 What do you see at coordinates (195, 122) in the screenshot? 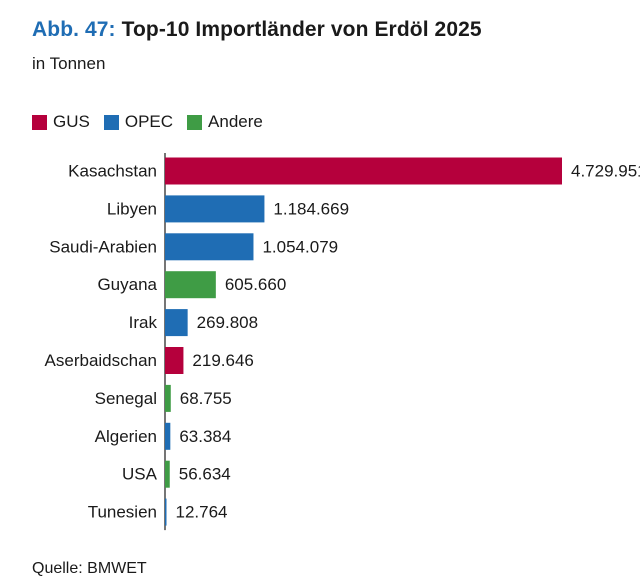
I see `legend-swatch-andere` at bounding box center [195, 122].